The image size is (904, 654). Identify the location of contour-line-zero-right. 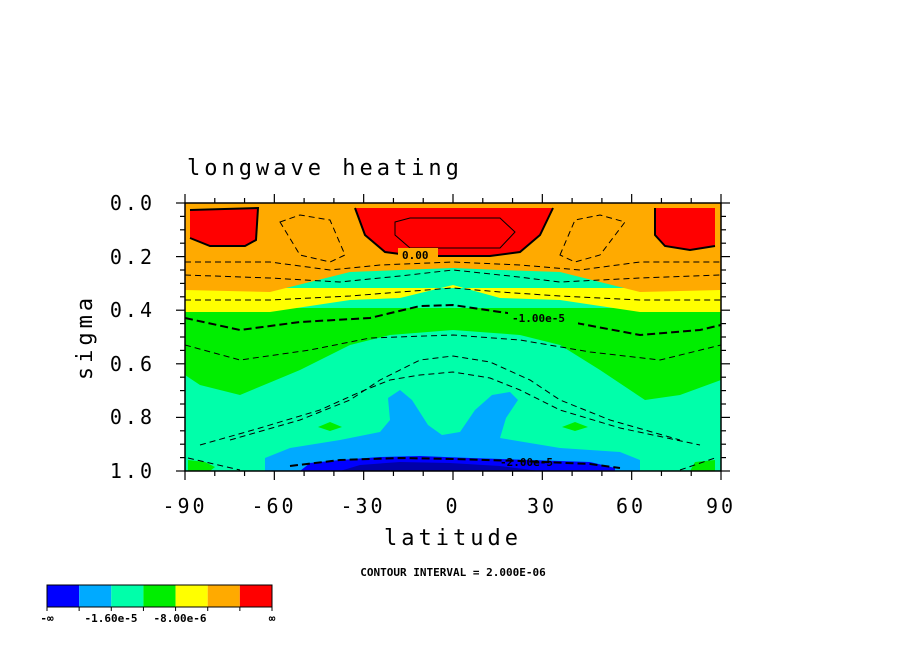
(685, 230).